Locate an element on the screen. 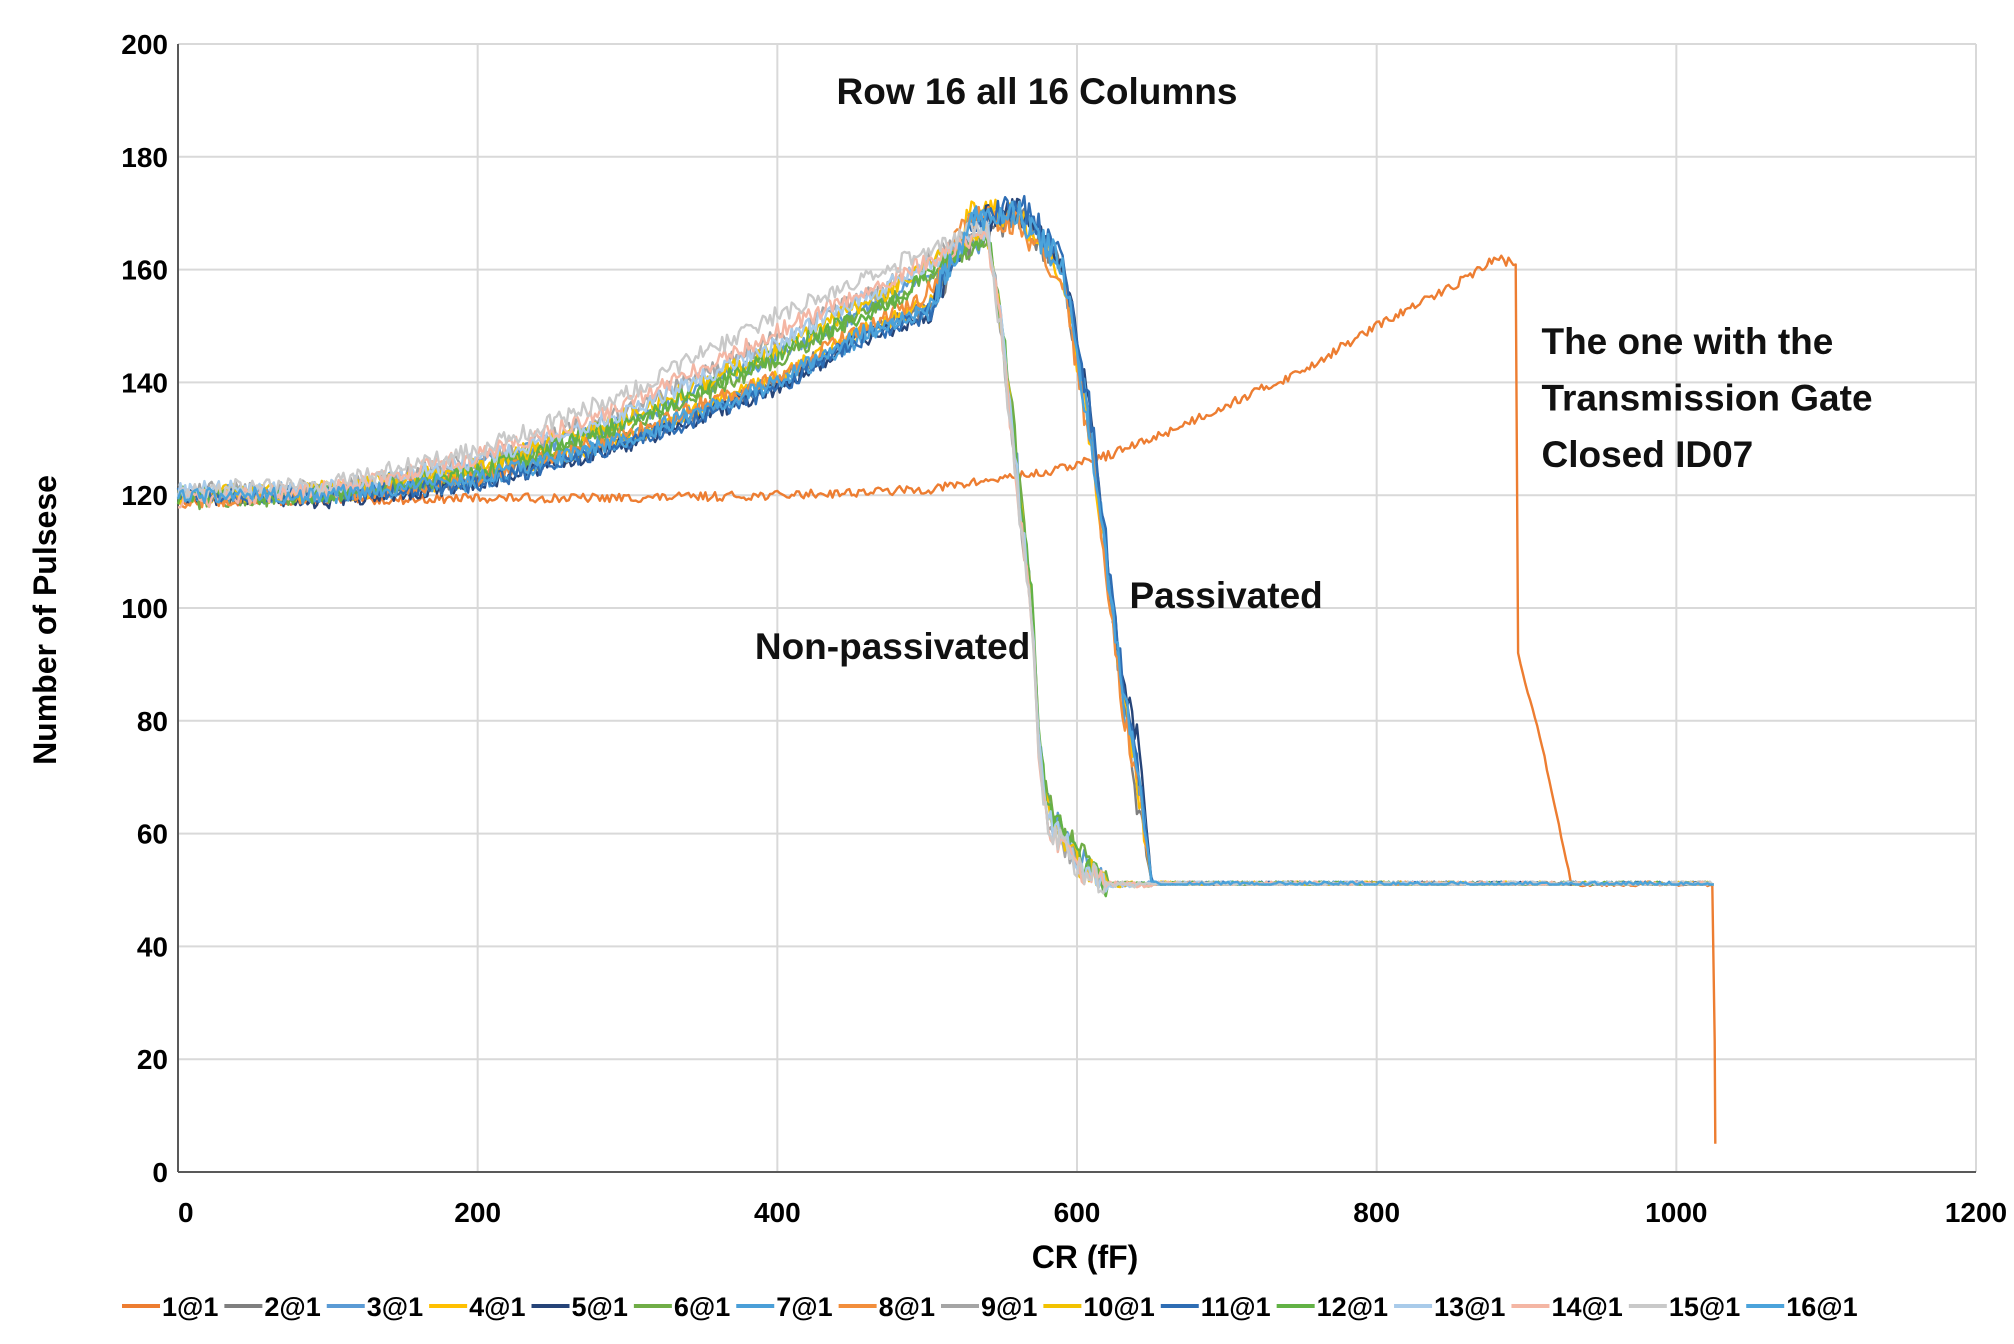 The image size is (2014, 1344). x-tick-label: 400 is located at coordinates (777, 1212).